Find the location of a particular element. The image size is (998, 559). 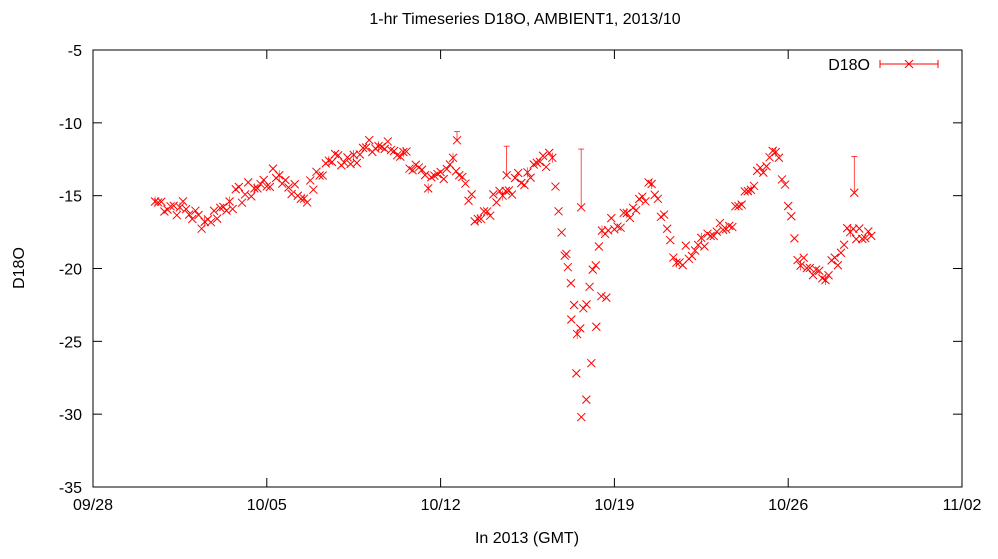

legend-marker is located at coordinates (909, 64).